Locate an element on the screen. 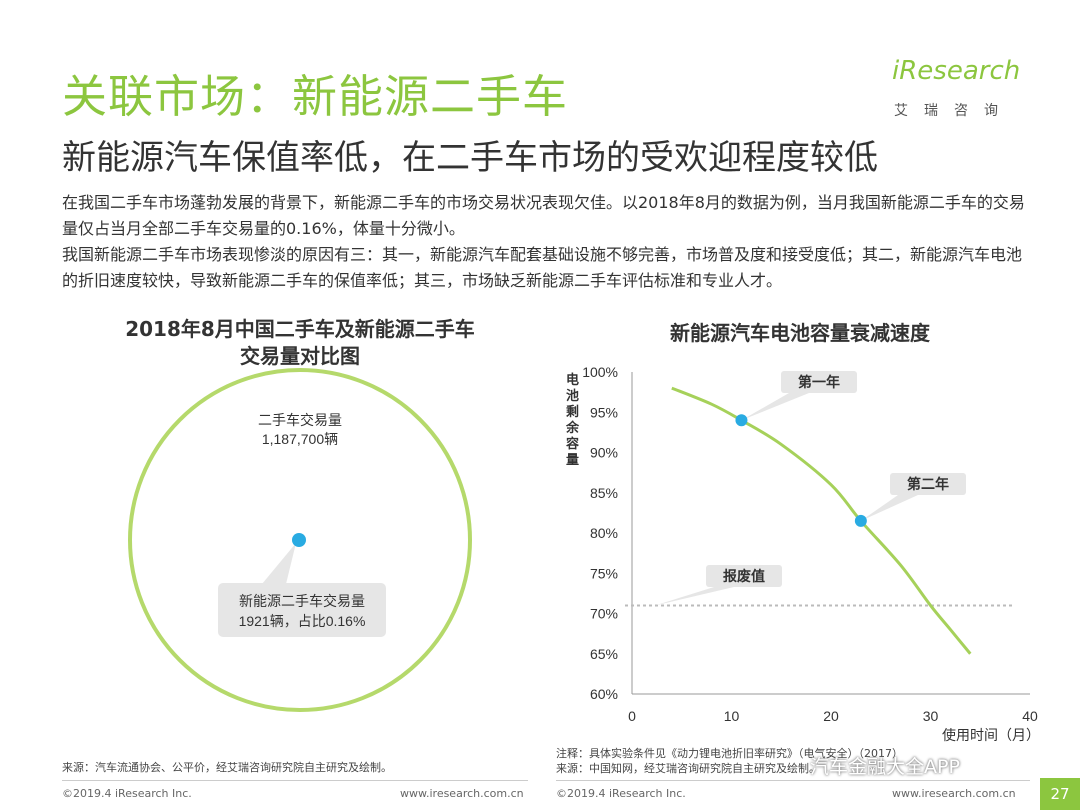 The height and width of the screenshot is (810, 1080). y-tick-label: 60% is located at coordinates (604, 694).